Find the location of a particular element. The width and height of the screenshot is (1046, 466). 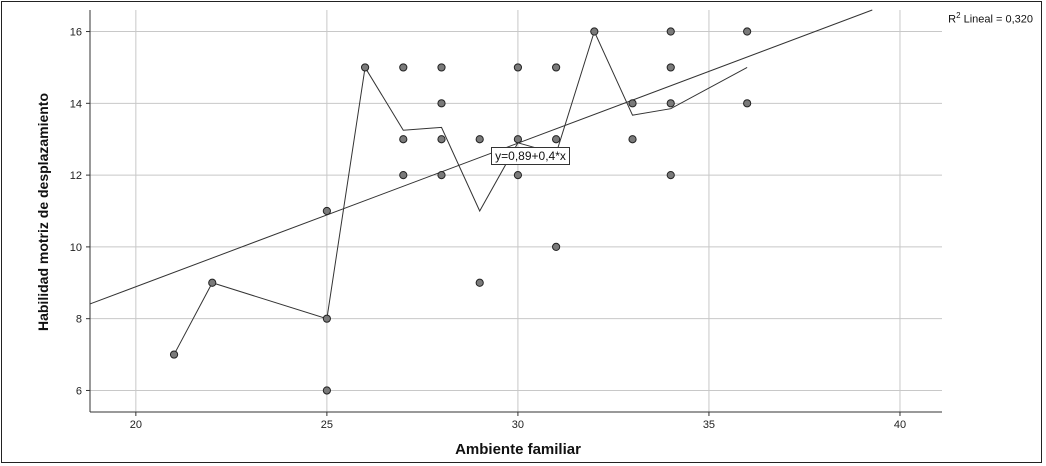

x-tick-label: 40 is located at coordinates (900, 425).